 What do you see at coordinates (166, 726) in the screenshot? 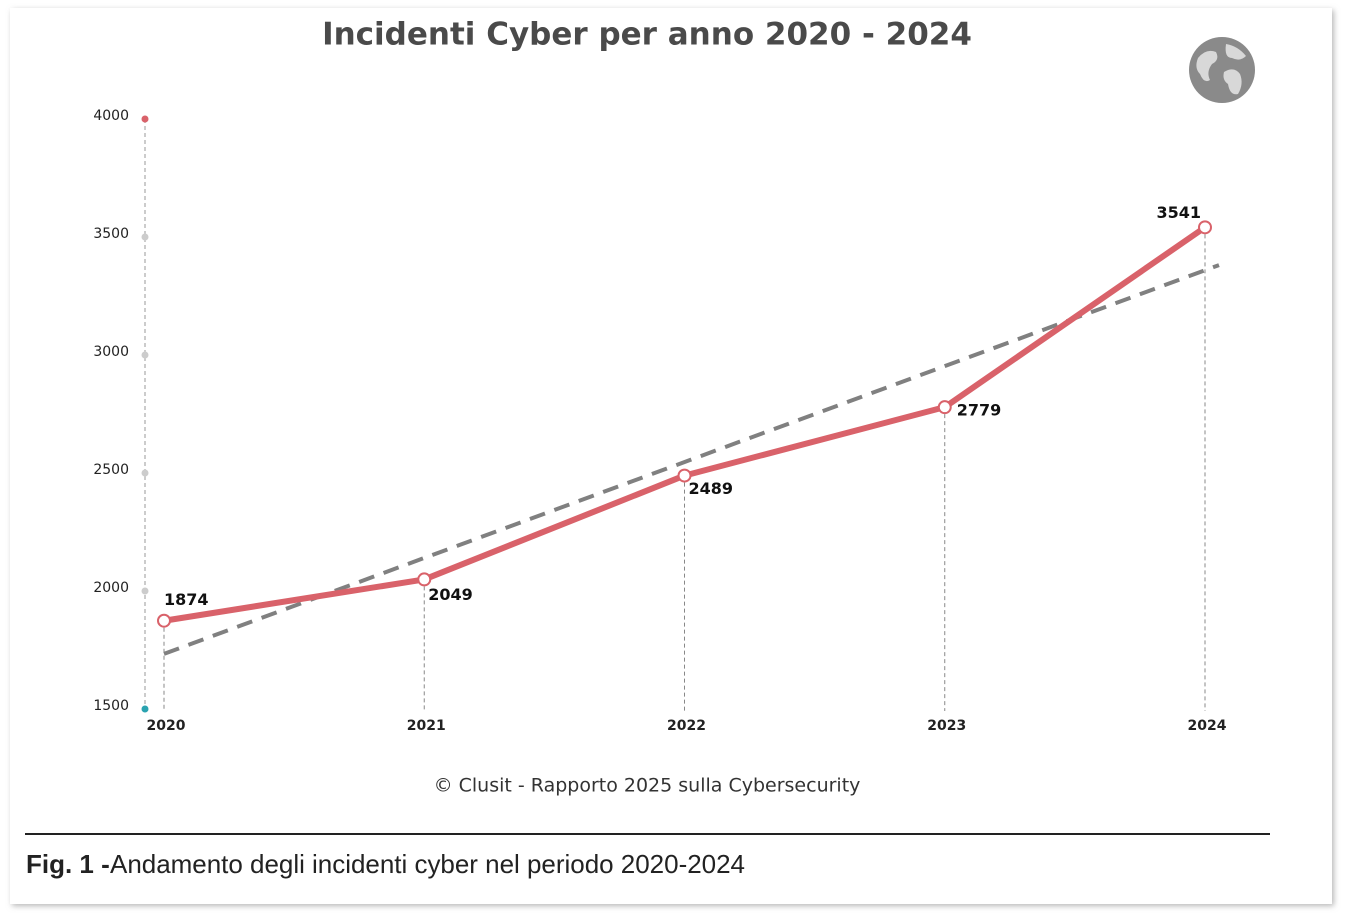
I see `x-tick-label: 2020` at bounding box center [166, 726].